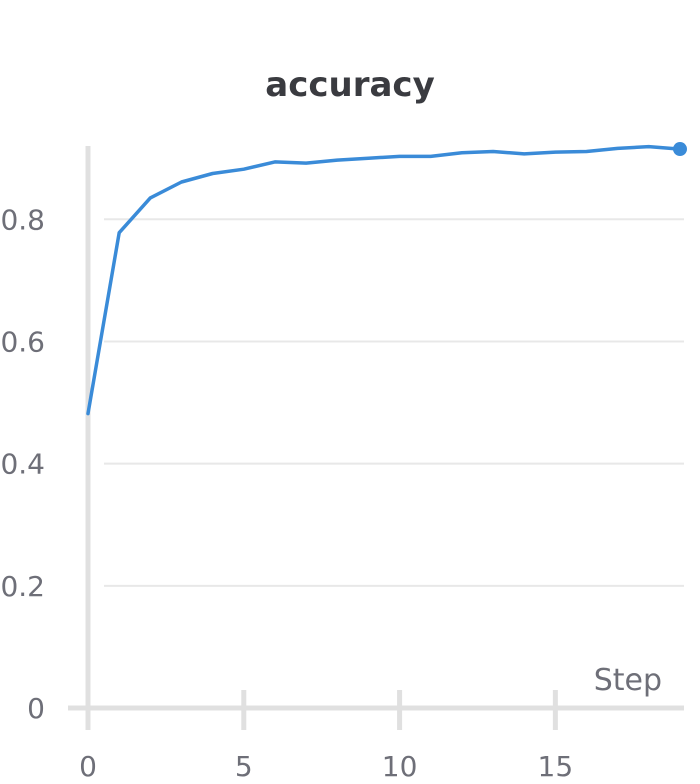 The height and width of the screenshot is (784, 700). I want to click on x-tick-label: 5, so click(244, 766).